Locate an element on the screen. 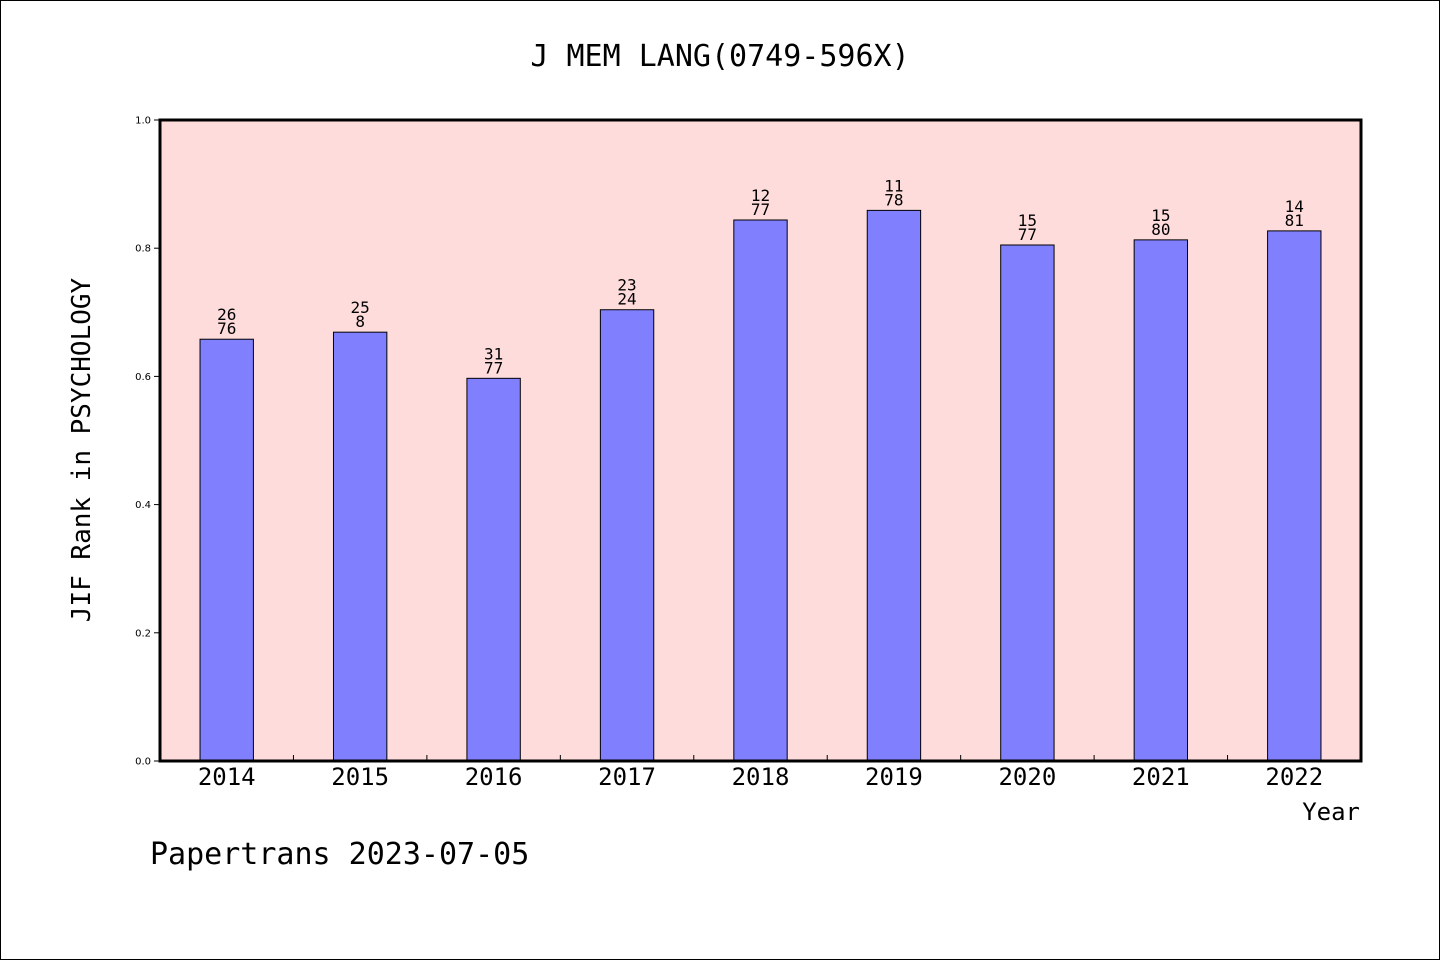  bar-2021 is located at coordinates (1161, 500).